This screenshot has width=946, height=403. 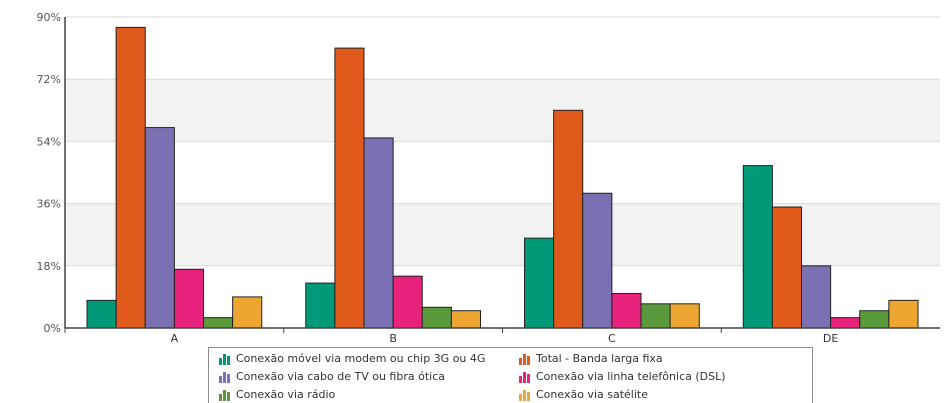 I want to click on y-axis-ticks: 0% 18% 36% 54% 72% 90%, so click(x=49, y=173).